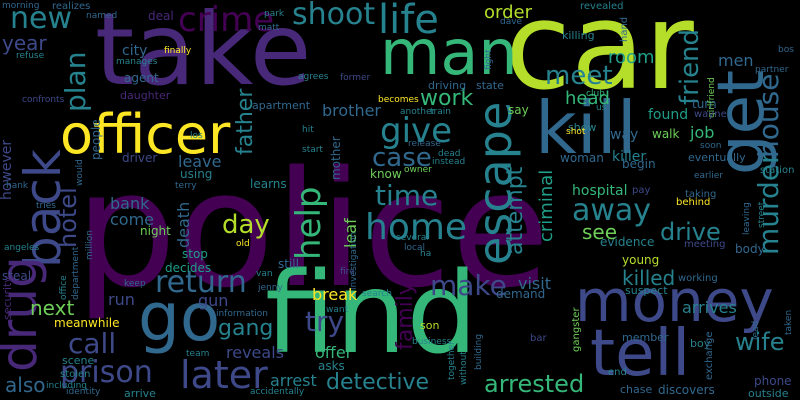 Image resolution: width=800 pixels, height=400 pixels. I want to click on word-morning: morning, so click(21, 6).